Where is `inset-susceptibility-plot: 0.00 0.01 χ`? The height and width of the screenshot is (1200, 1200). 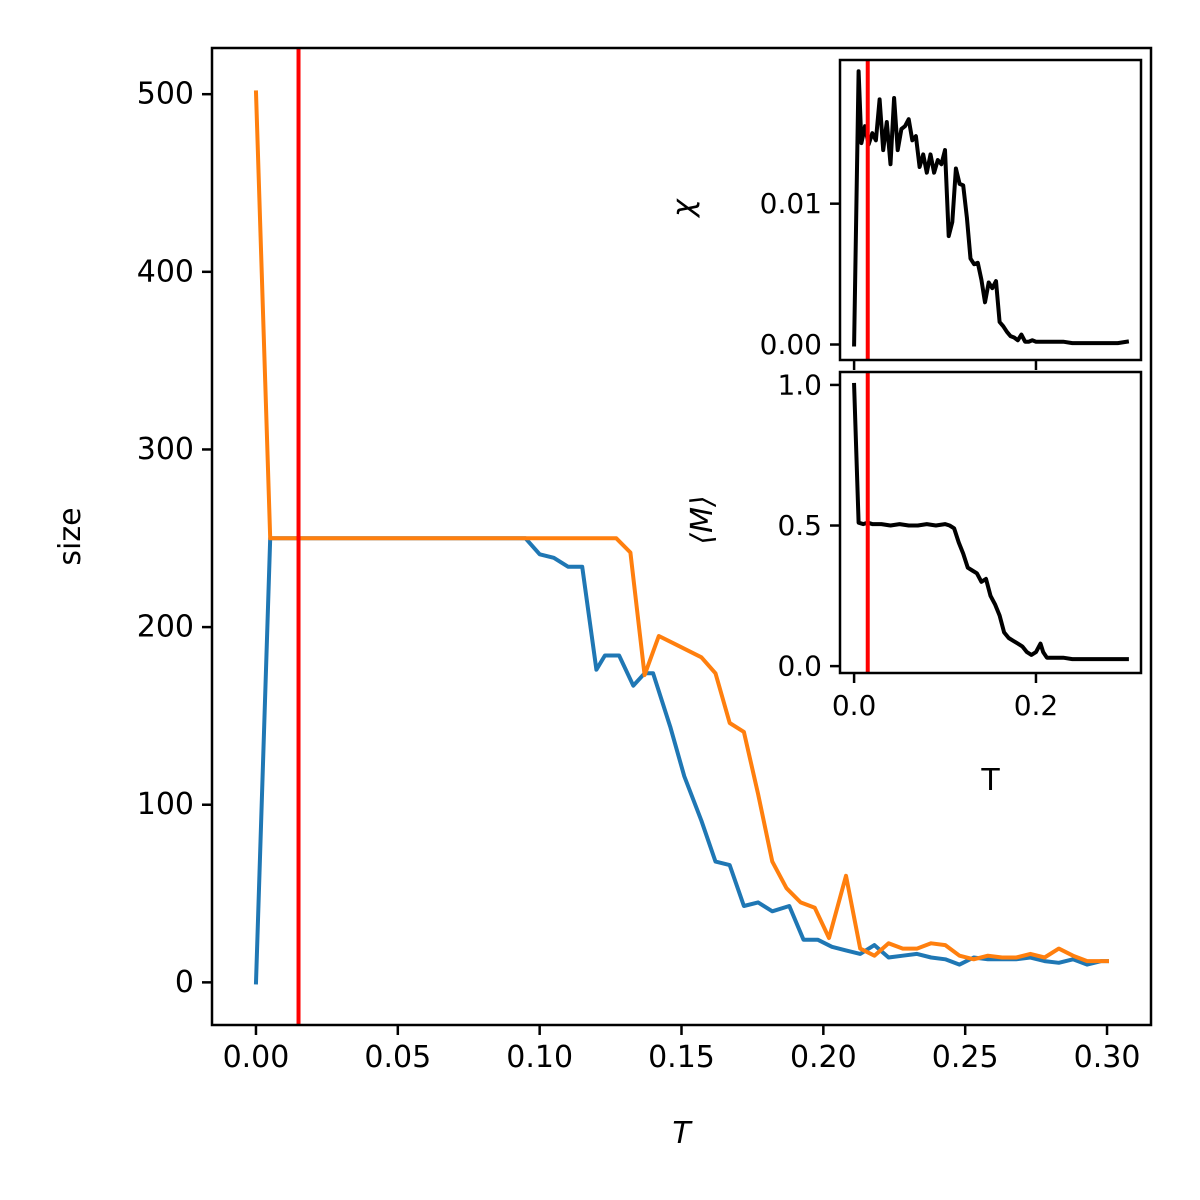
inset-susceptibility-plot: 0.00 0.01 χ is located at coordinates (904, 214).